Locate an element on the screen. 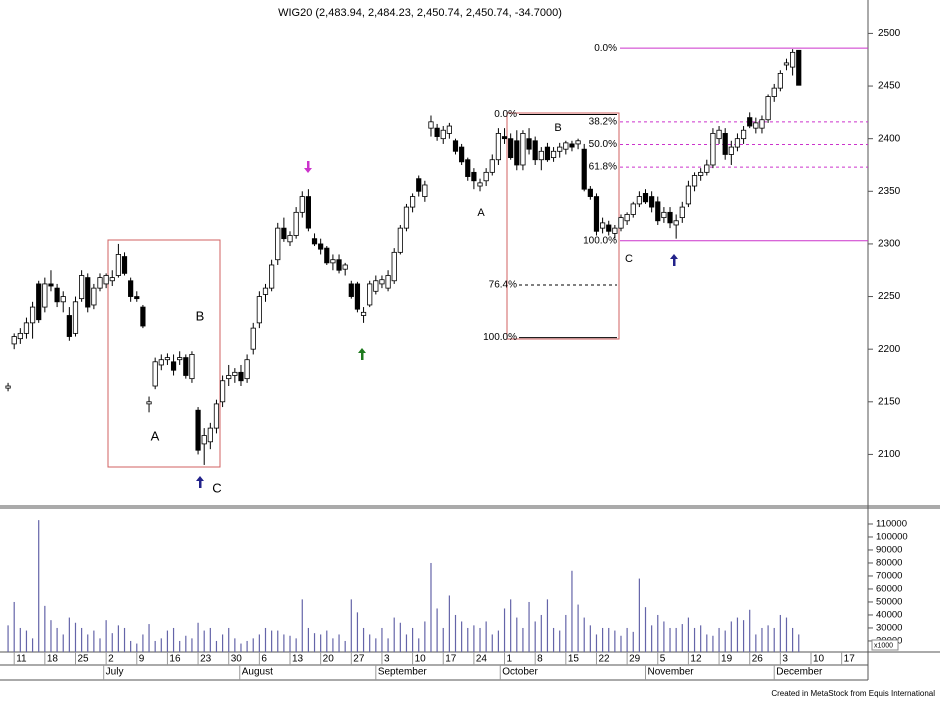 The image size is (940, 703). fib-label: 50.0% is located at coordinates (603, 144).